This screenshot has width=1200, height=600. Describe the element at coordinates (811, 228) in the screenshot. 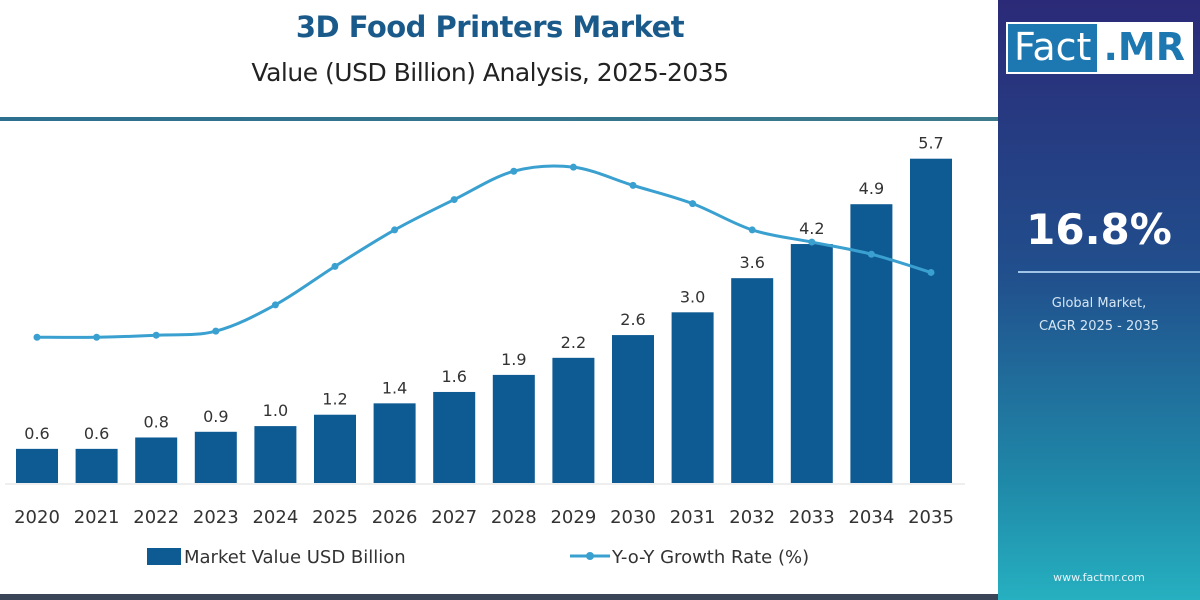

I see `bar-label-2033: 4.2` at that location.